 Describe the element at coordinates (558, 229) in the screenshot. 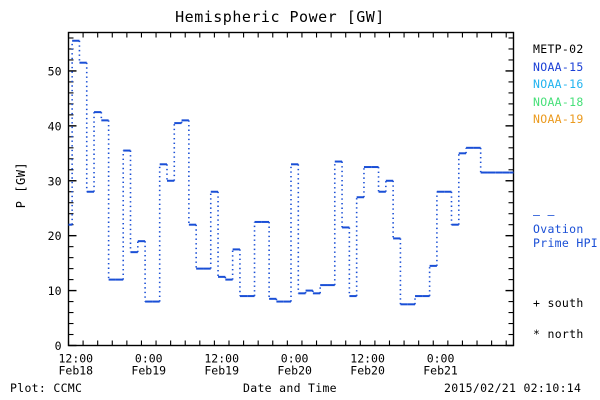

I see `ovation-label-line1: Ovation` at that location.